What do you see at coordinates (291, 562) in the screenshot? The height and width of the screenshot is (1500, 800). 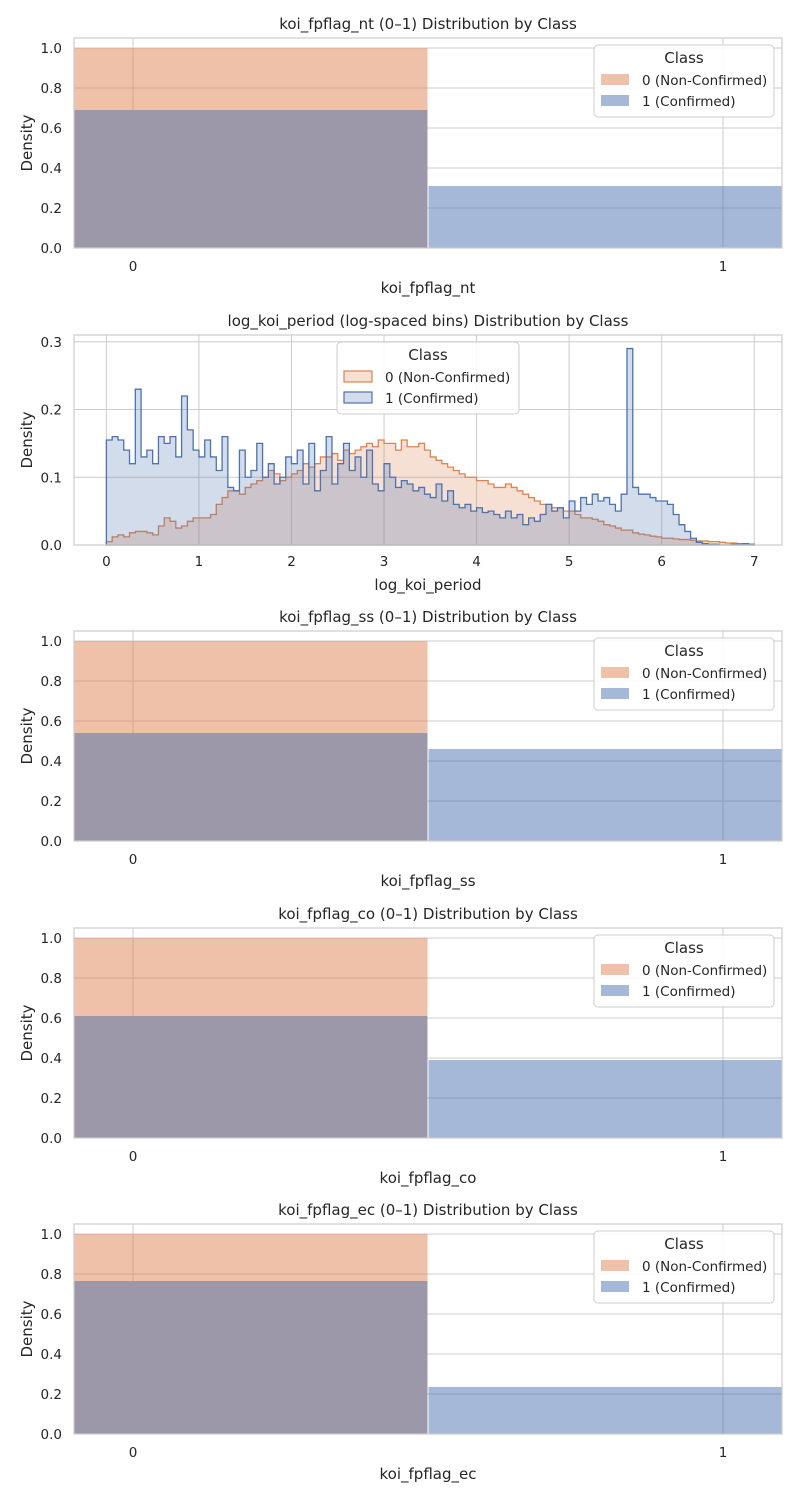 I see `x-tick-label: 2` at bounding box center [291, 562].